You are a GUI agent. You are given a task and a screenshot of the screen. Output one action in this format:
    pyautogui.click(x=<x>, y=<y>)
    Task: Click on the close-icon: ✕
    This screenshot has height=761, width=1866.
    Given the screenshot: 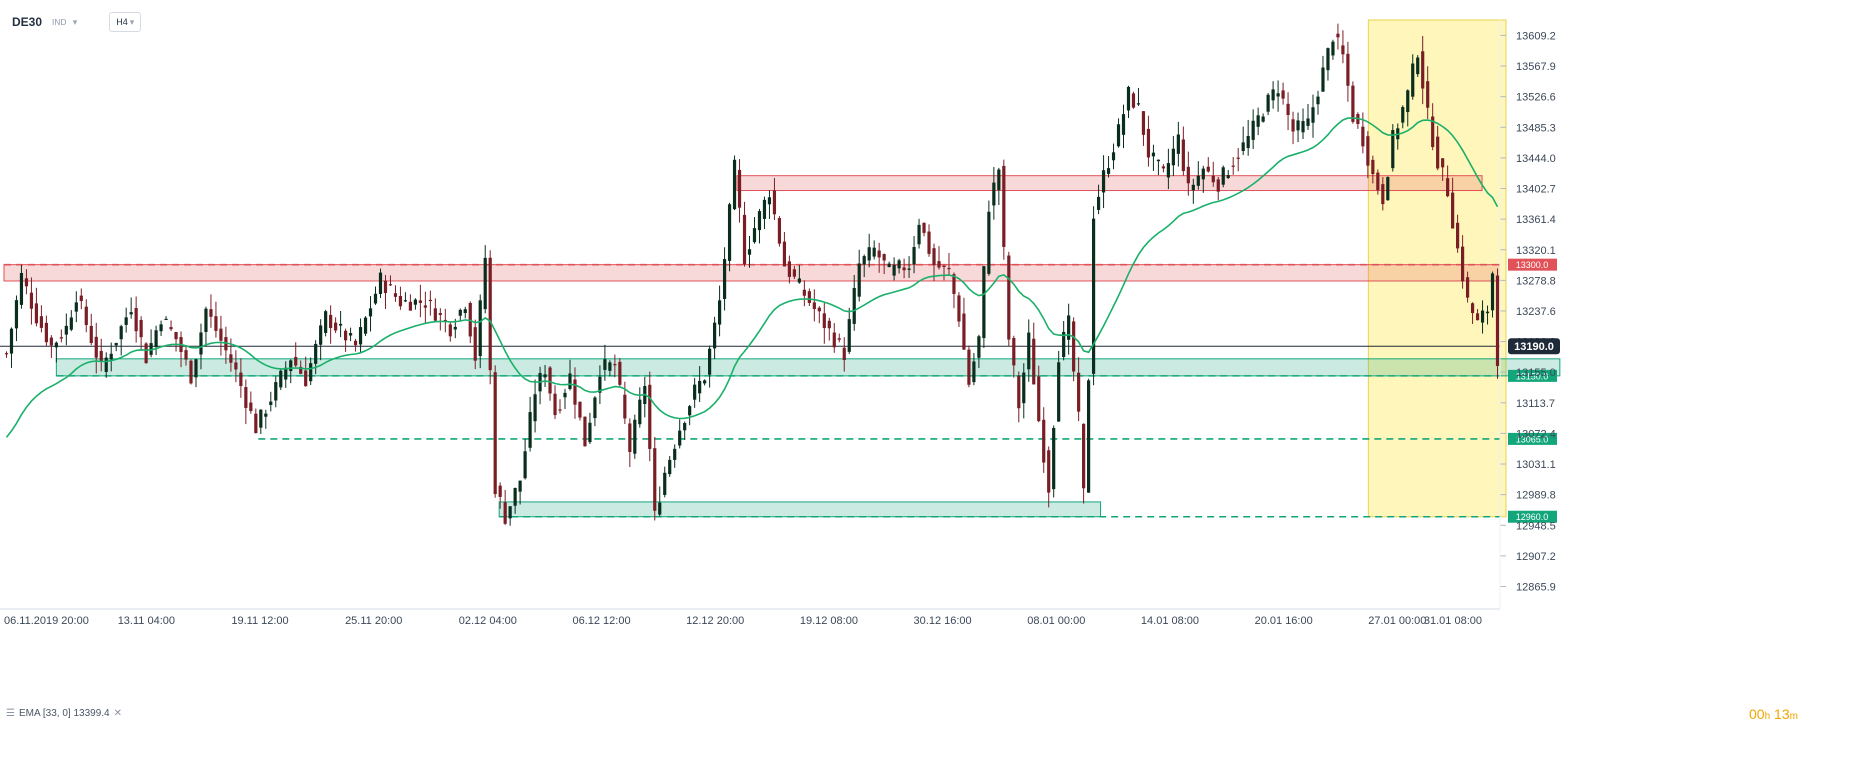 What is the action you would take?
    pyautogui.click(x=117, y=713)
    